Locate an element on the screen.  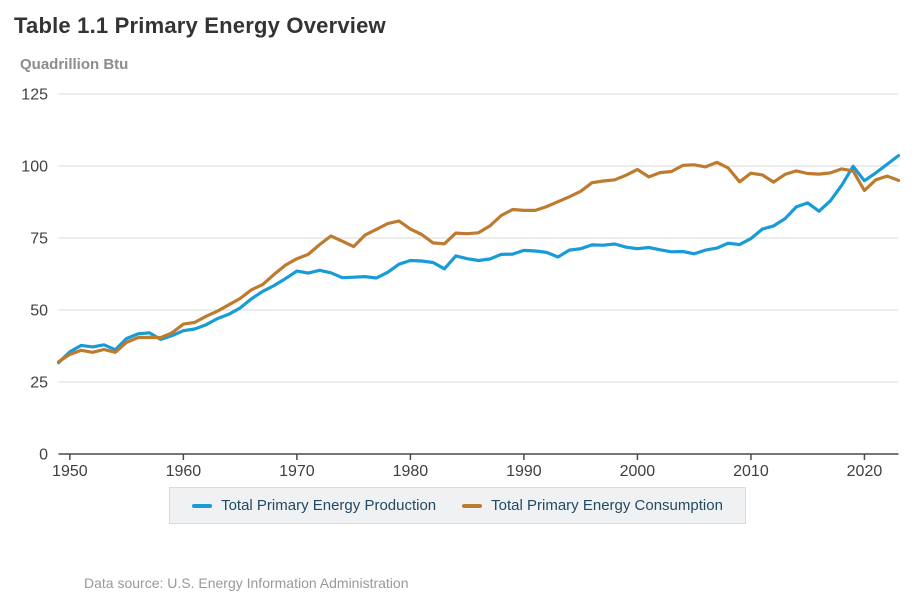
x-axis-tick-label: 1980 is located at coordinates (411, 471).